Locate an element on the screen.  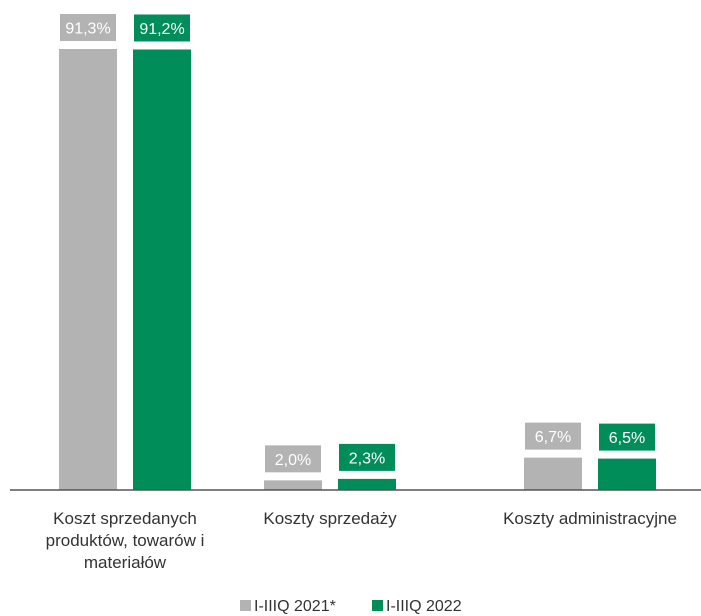
value-label: 2,3% is located at coordinates (367, 458).